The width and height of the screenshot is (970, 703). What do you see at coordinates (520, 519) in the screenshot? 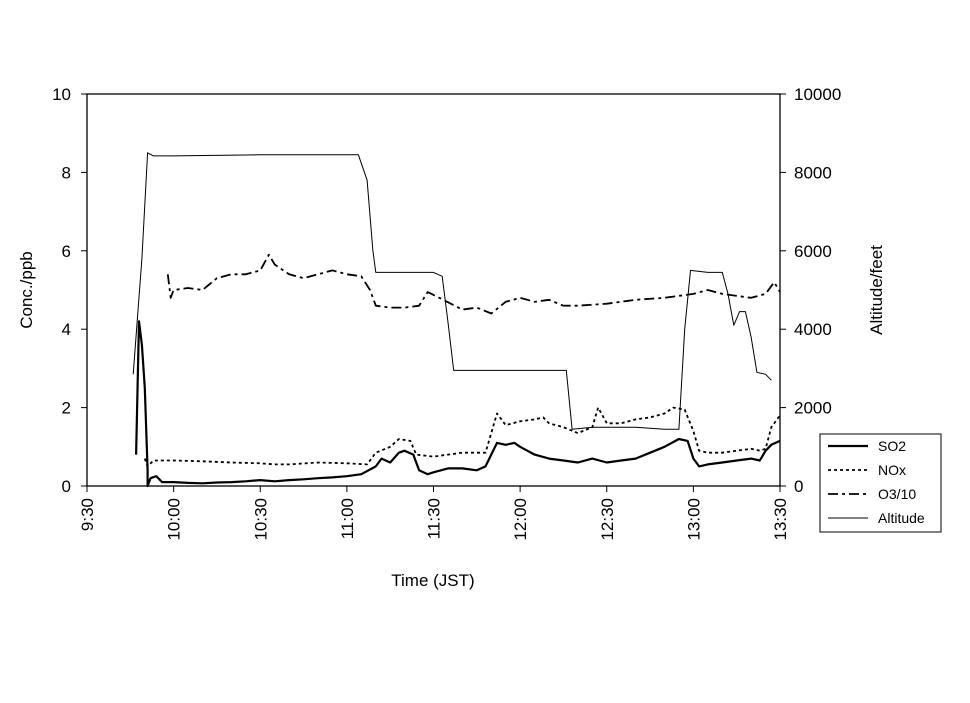
I see `x-tick-label: 12:00` at bounding box center [520, 519].